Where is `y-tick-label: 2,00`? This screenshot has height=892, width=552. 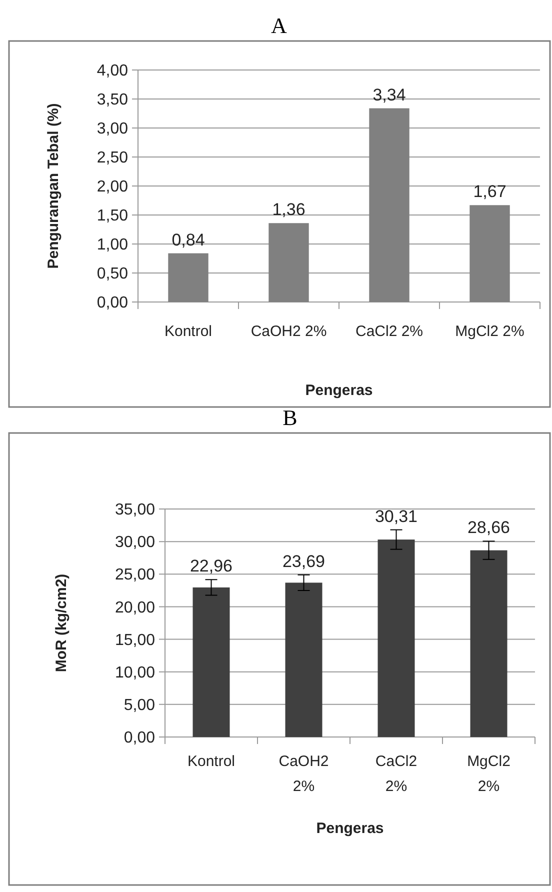 y-tick-label: 2,00 is located at coordinates (112, 187).